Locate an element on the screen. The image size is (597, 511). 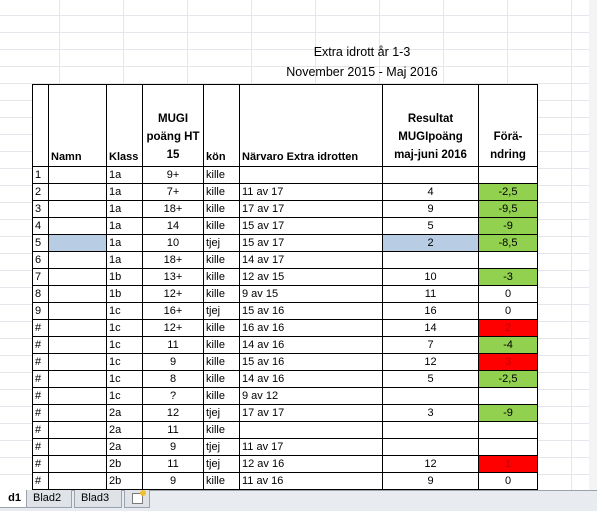
cell-narvaro: 12 av 16 is located at coordinates (311, 464).